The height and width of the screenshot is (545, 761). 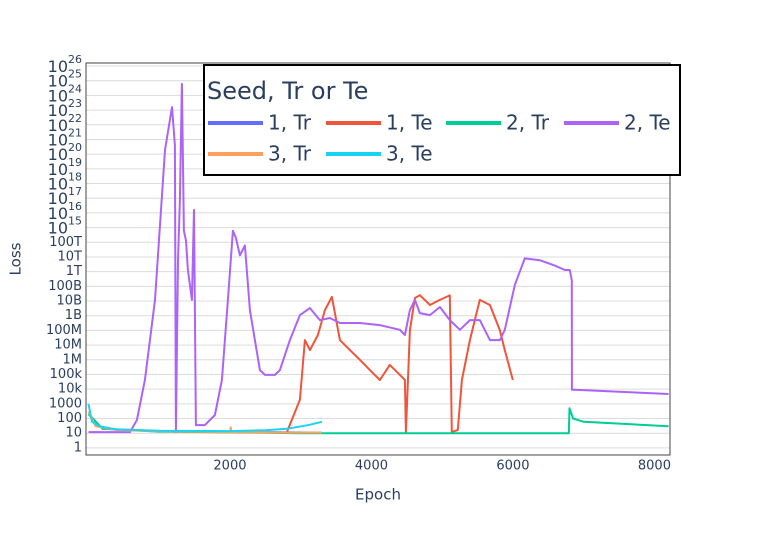 What do you see at coordinates (75, 206) in the screenshot?
I see `tick-exponent: 16` at bounding box center [75, 206].